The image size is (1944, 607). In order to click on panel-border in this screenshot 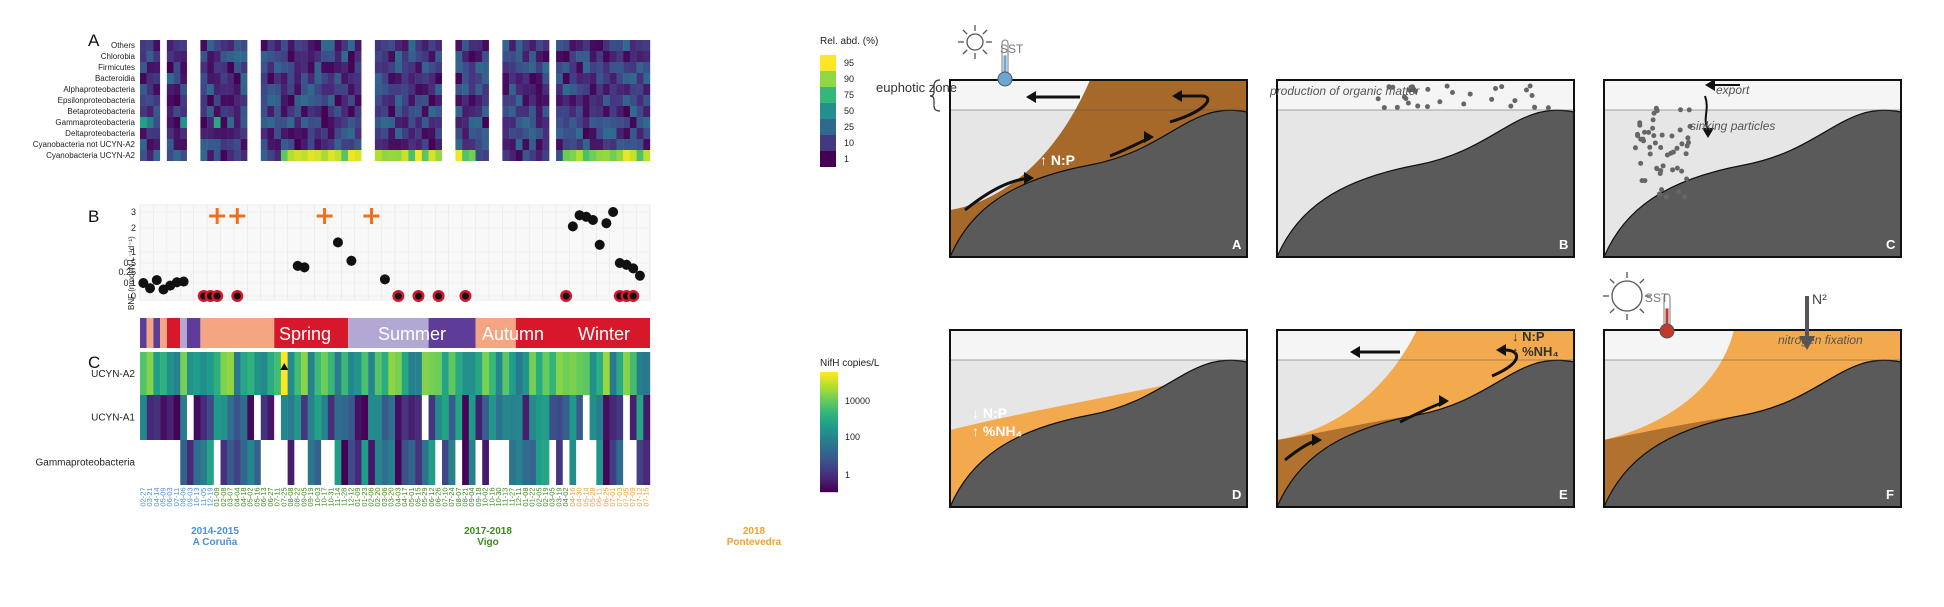, I will do `click(1752, 418)`.